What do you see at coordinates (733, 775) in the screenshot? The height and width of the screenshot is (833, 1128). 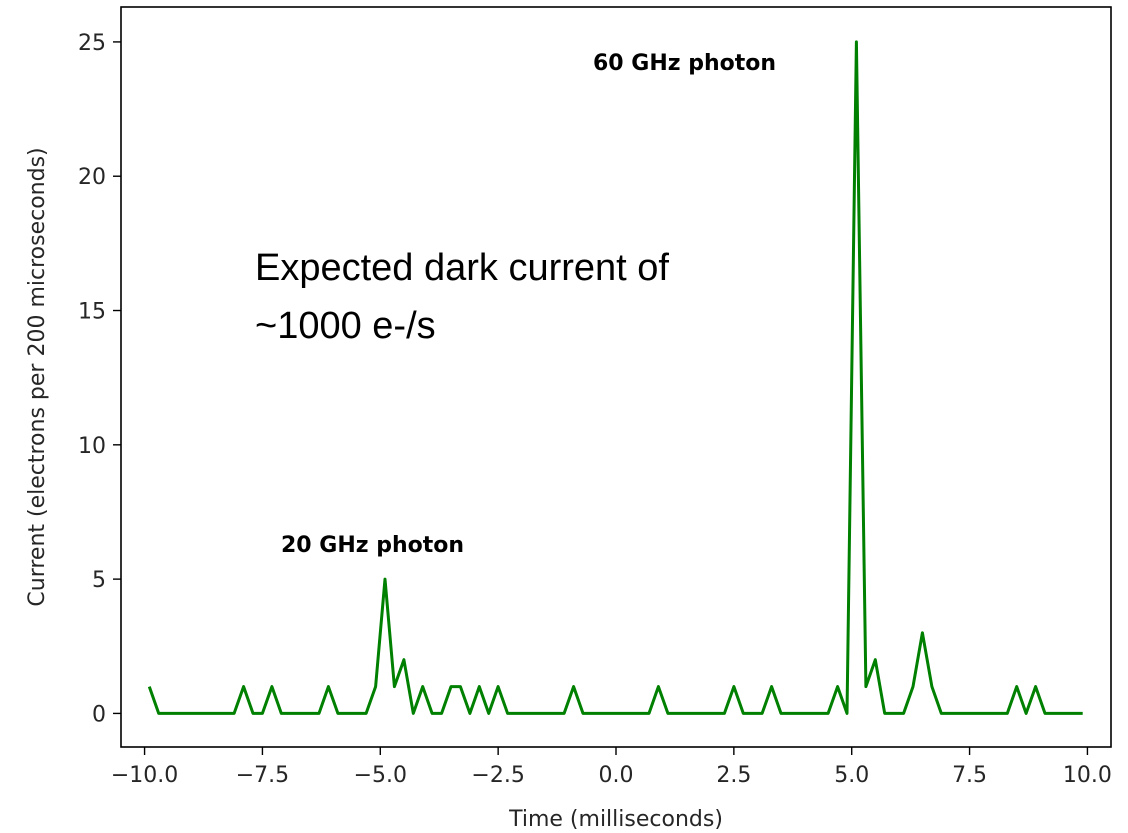 I see `x-tick-label: 2.5` at bounding box center [733, 775].